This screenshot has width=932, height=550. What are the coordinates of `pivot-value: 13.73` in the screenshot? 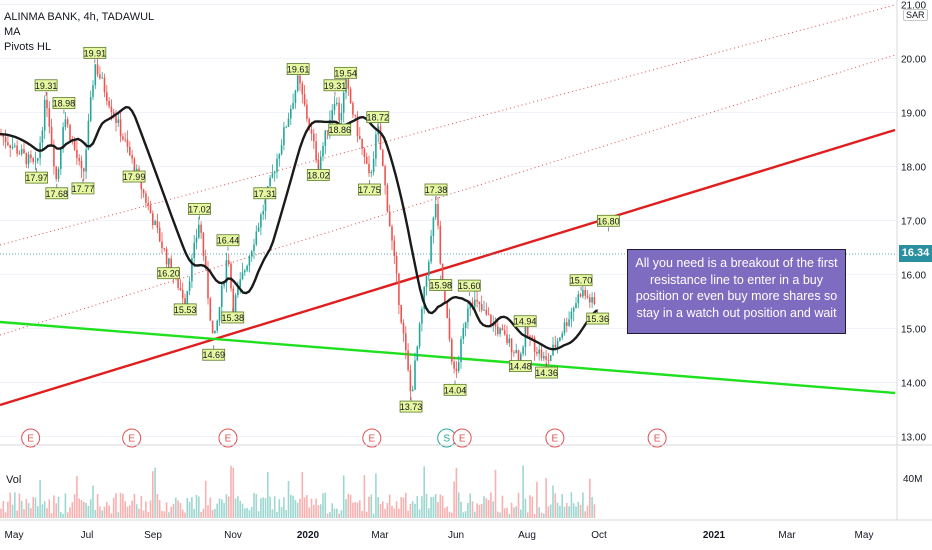 It's located at (411, 407).